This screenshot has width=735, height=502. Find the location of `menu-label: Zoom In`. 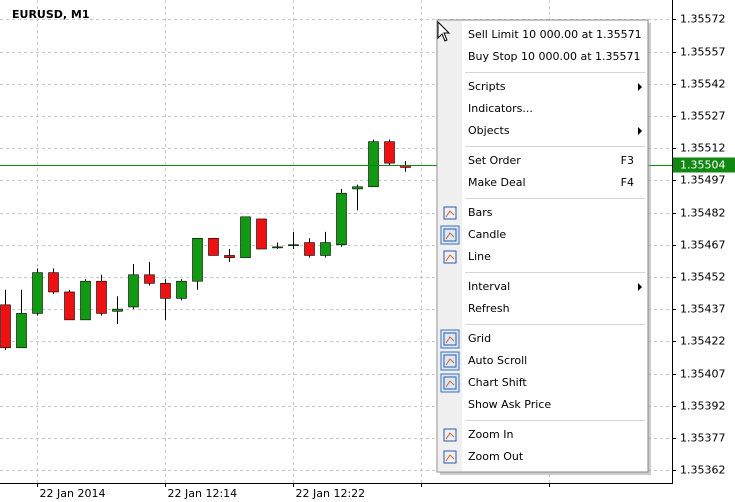

menu-label: Zoom In is located at coordinates (490, 434).